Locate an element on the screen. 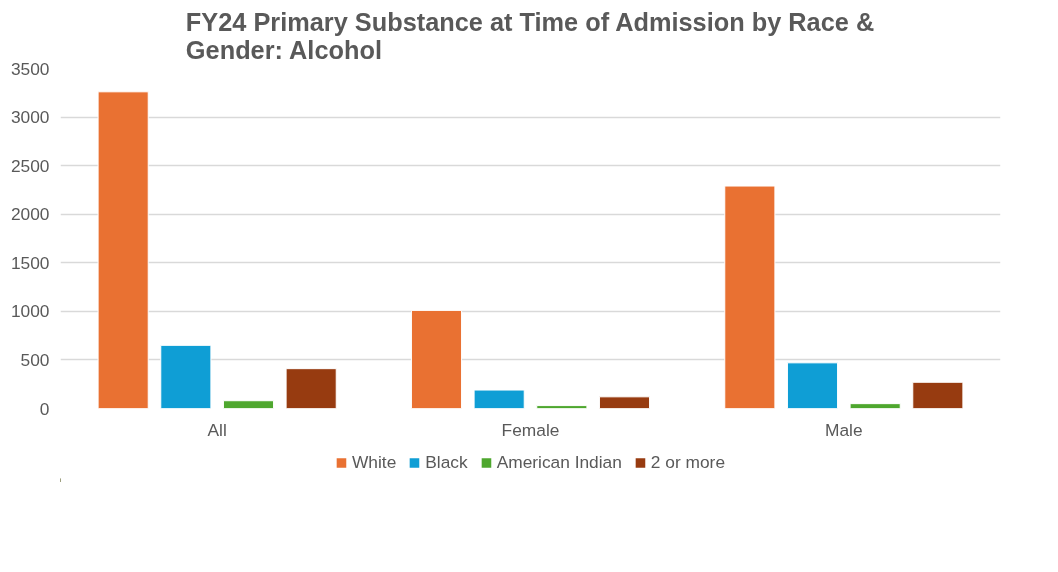  x-tick-label: Male is located at coordinates (844, 429).